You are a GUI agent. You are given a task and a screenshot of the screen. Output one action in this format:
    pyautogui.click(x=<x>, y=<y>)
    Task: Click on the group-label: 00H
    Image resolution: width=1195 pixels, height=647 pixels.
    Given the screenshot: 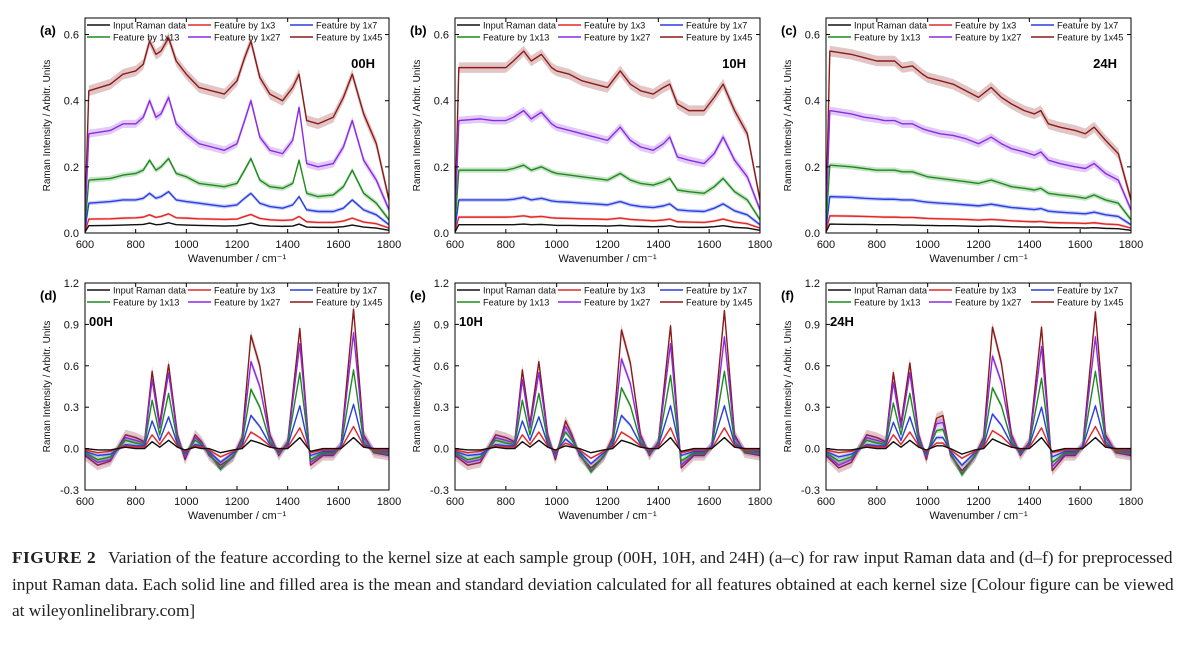 What is the action you would take?
    pyautogui.click(x=363, y=63)
    